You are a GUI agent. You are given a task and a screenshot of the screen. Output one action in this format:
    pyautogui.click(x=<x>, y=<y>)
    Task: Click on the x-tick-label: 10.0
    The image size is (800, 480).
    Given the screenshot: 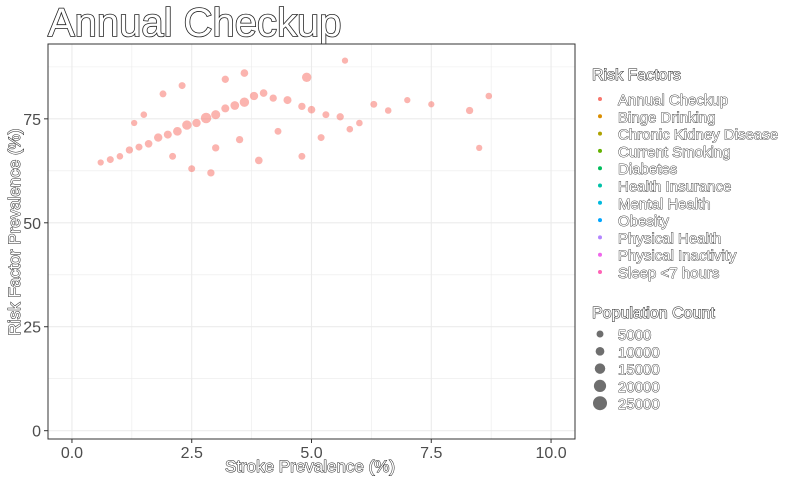 What is the action you would take?
    pyautogui.click(x=550, y=453)
    